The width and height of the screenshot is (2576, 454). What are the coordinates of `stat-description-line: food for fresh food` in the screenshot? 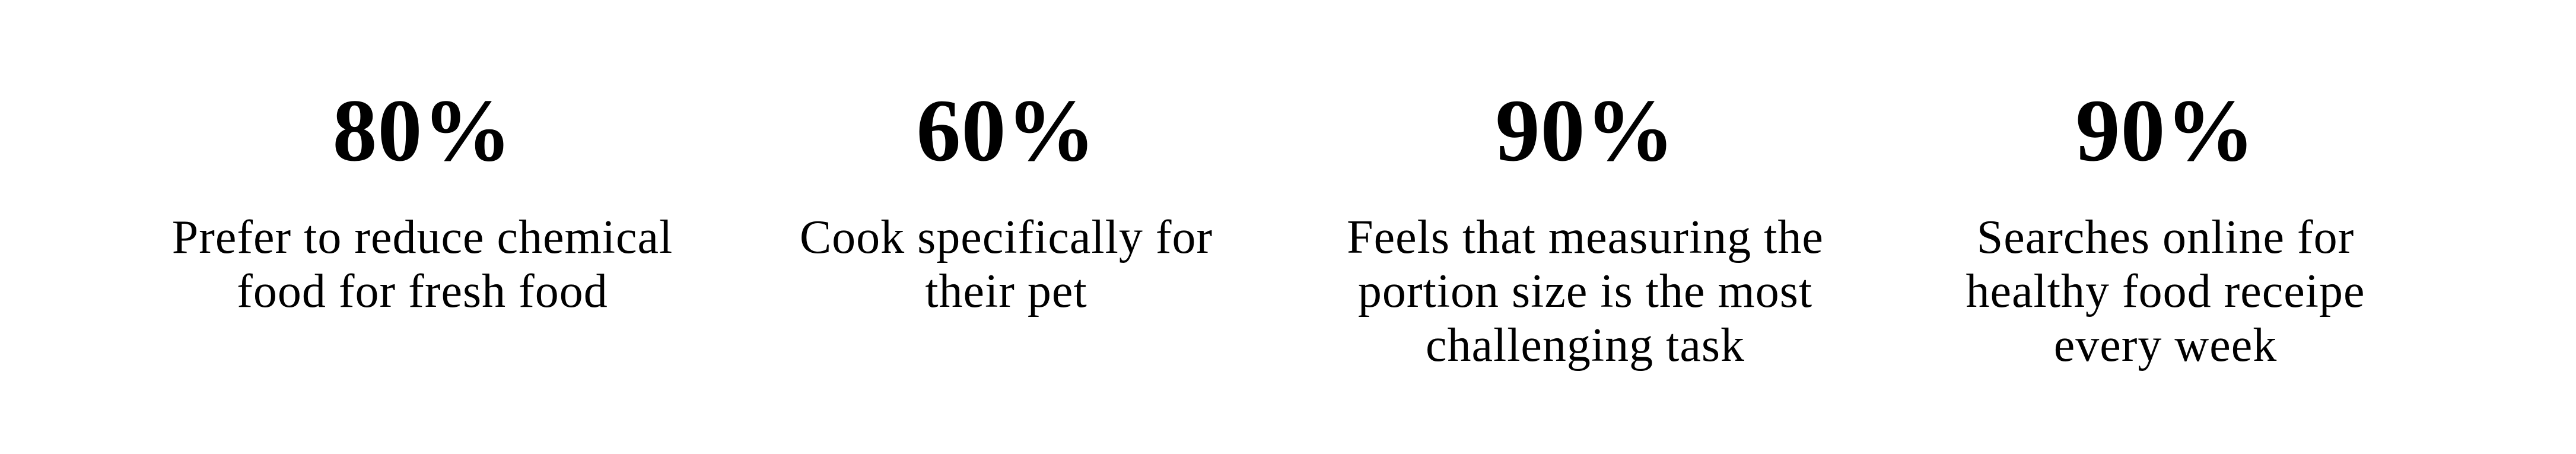 It's located at (422, 291).